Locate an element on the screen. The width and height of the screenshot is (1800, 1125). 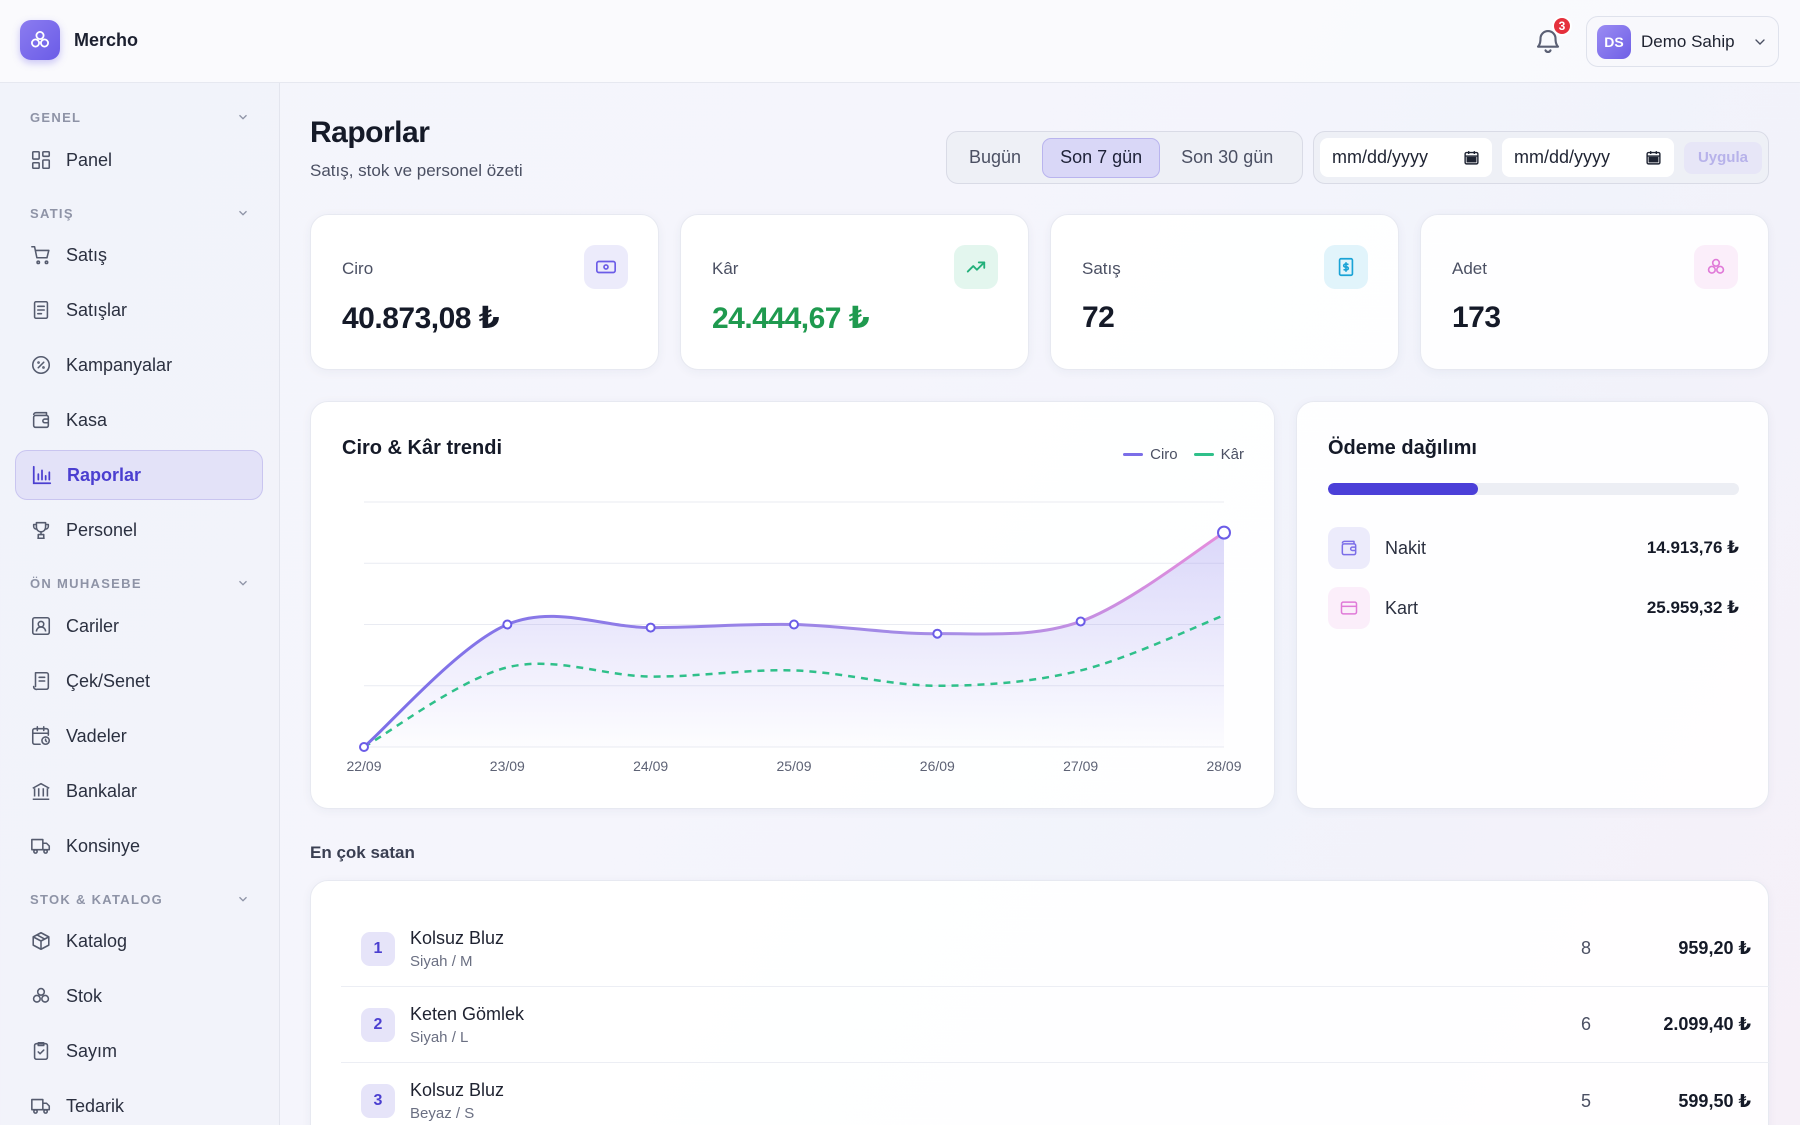
sidebar-section-satis: SATIŞ is located at coordinates (140, 213).